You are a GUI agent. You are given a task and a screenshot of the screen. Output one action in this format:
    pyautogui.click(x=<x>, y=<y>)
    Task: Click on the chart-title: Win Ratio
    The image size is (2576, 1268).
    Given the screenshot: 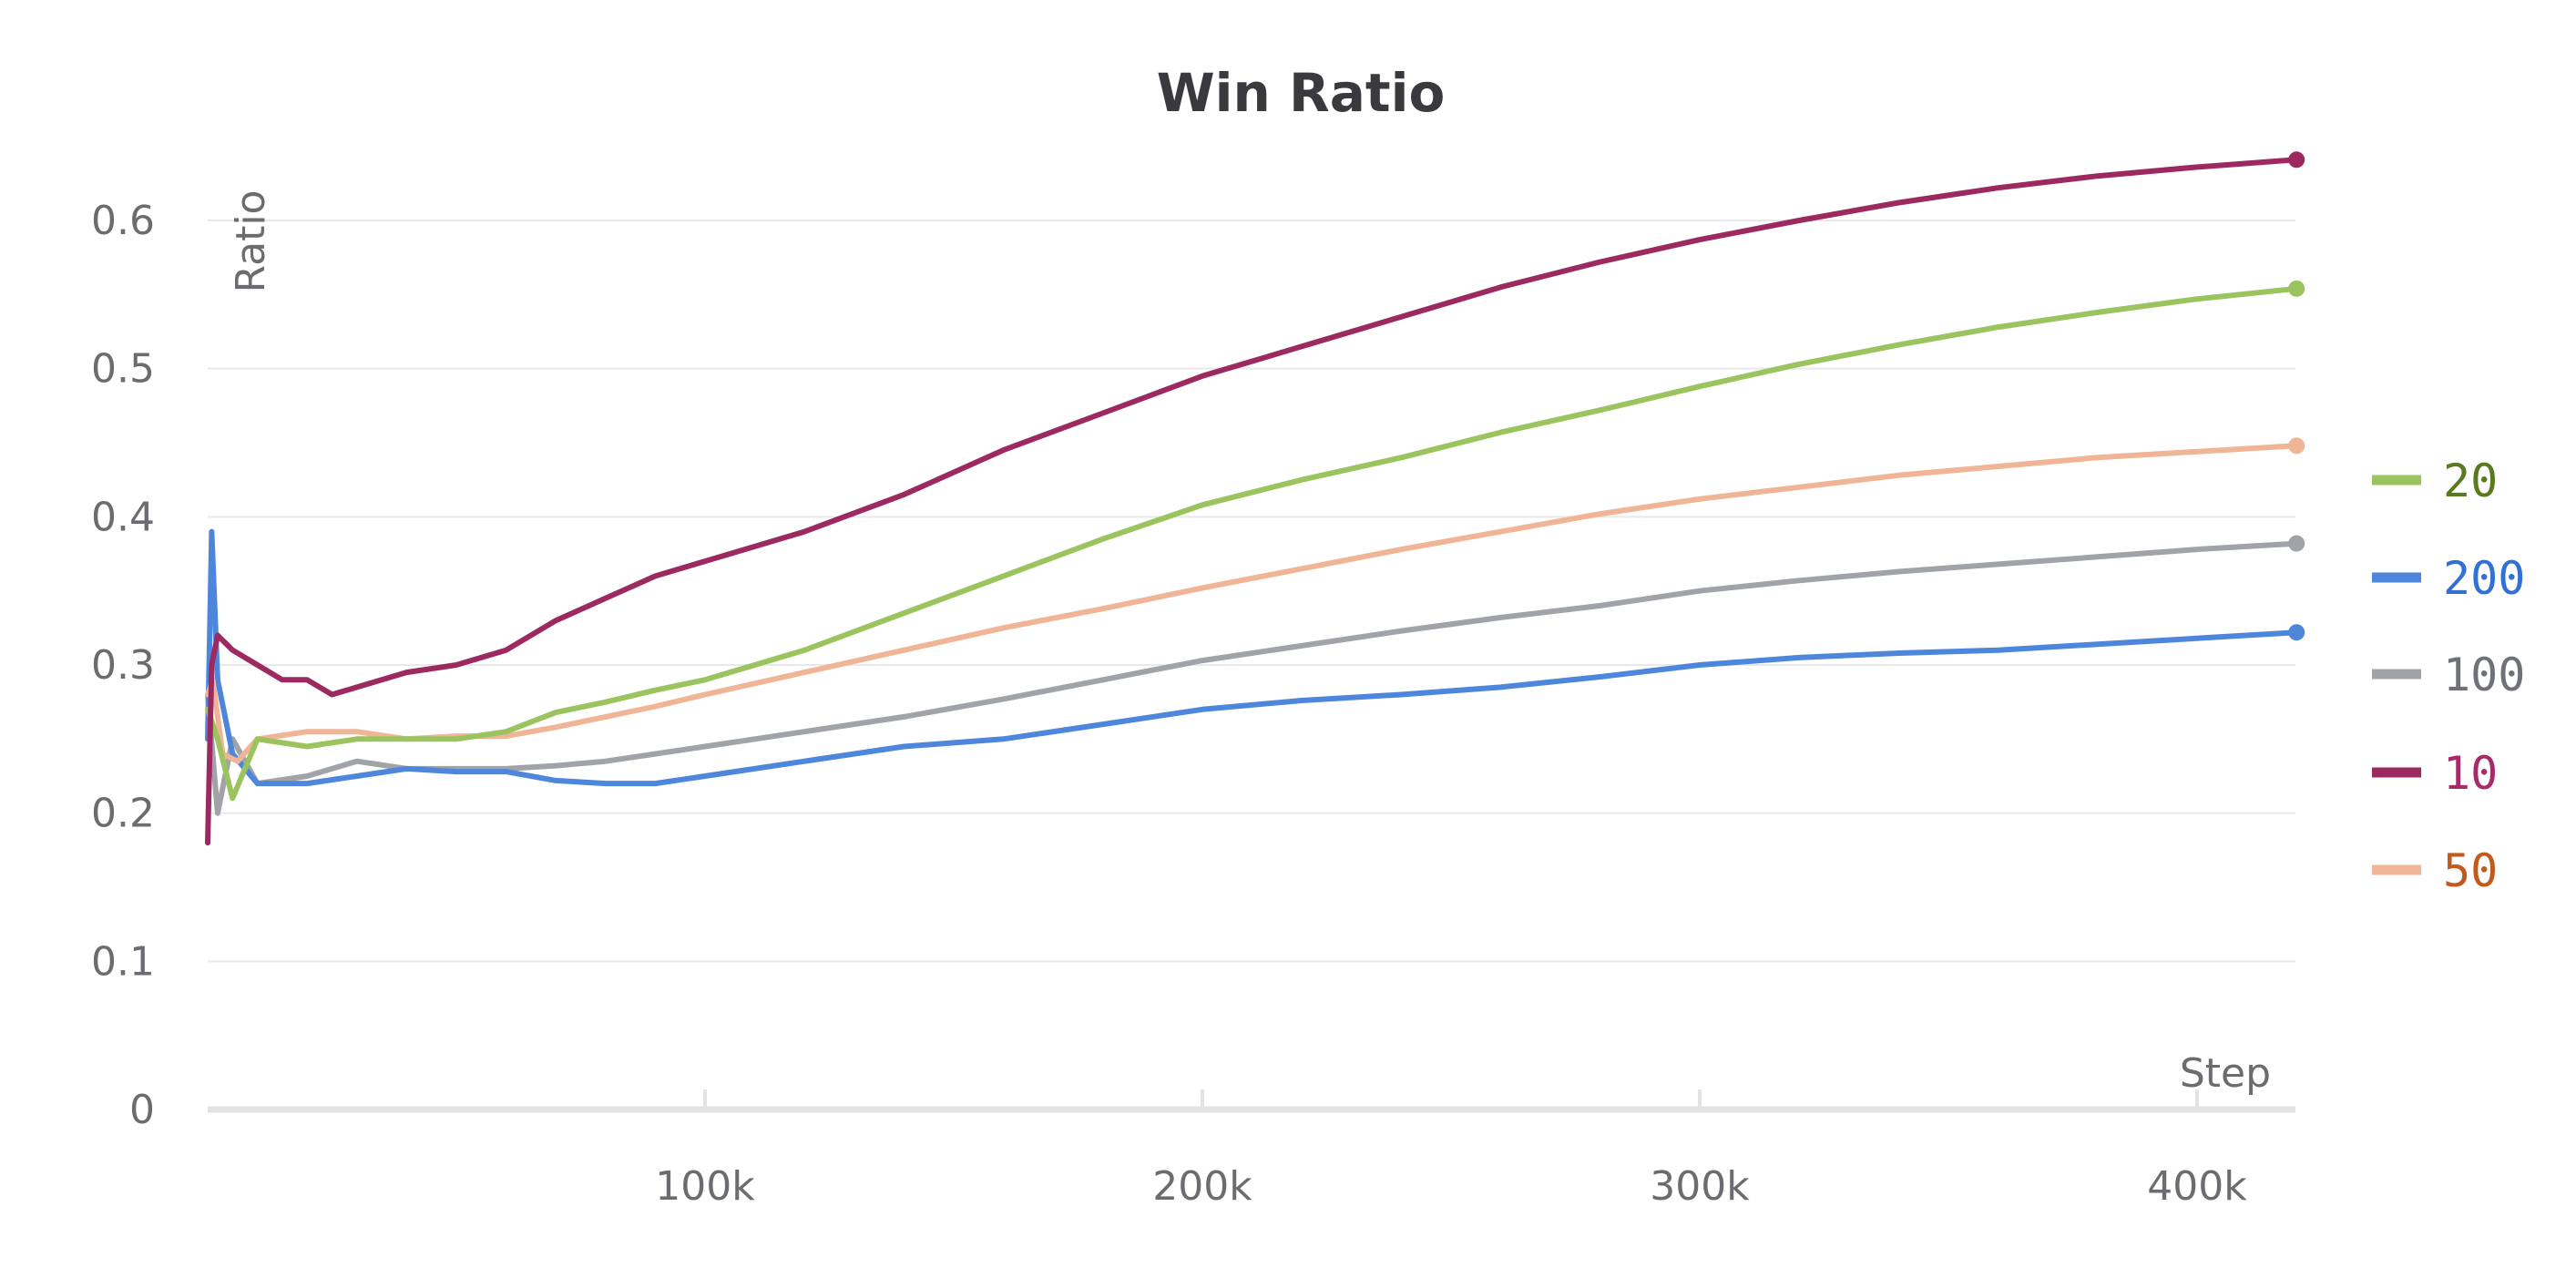 What is the action you would take?
    pyautogui.click(x=1301, y=93)
    